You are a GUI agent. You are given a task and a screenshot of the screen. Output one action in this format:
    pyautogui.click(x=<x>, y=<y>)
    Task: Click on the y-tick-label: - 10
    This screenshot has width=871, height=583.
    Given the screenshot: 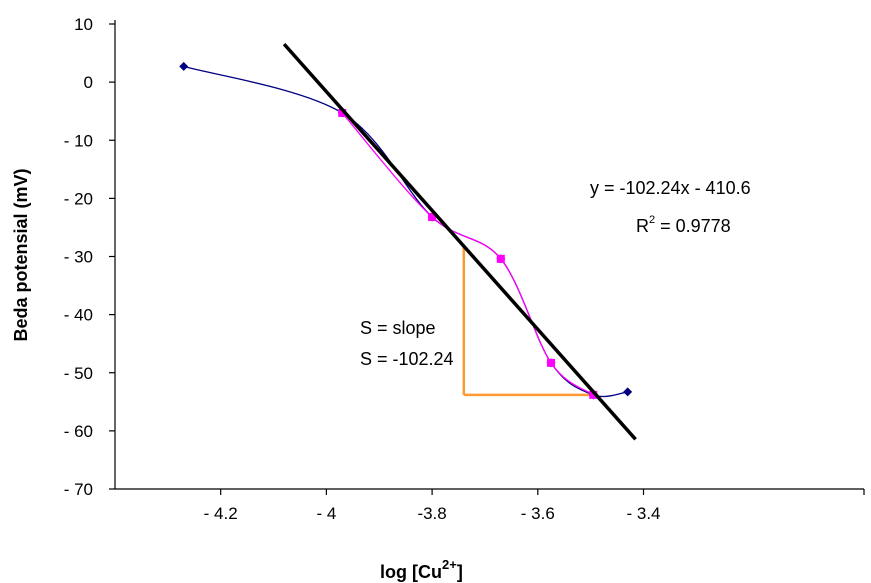 What is the action you would take?
    pyautogui.click(x=78, y=140)
    